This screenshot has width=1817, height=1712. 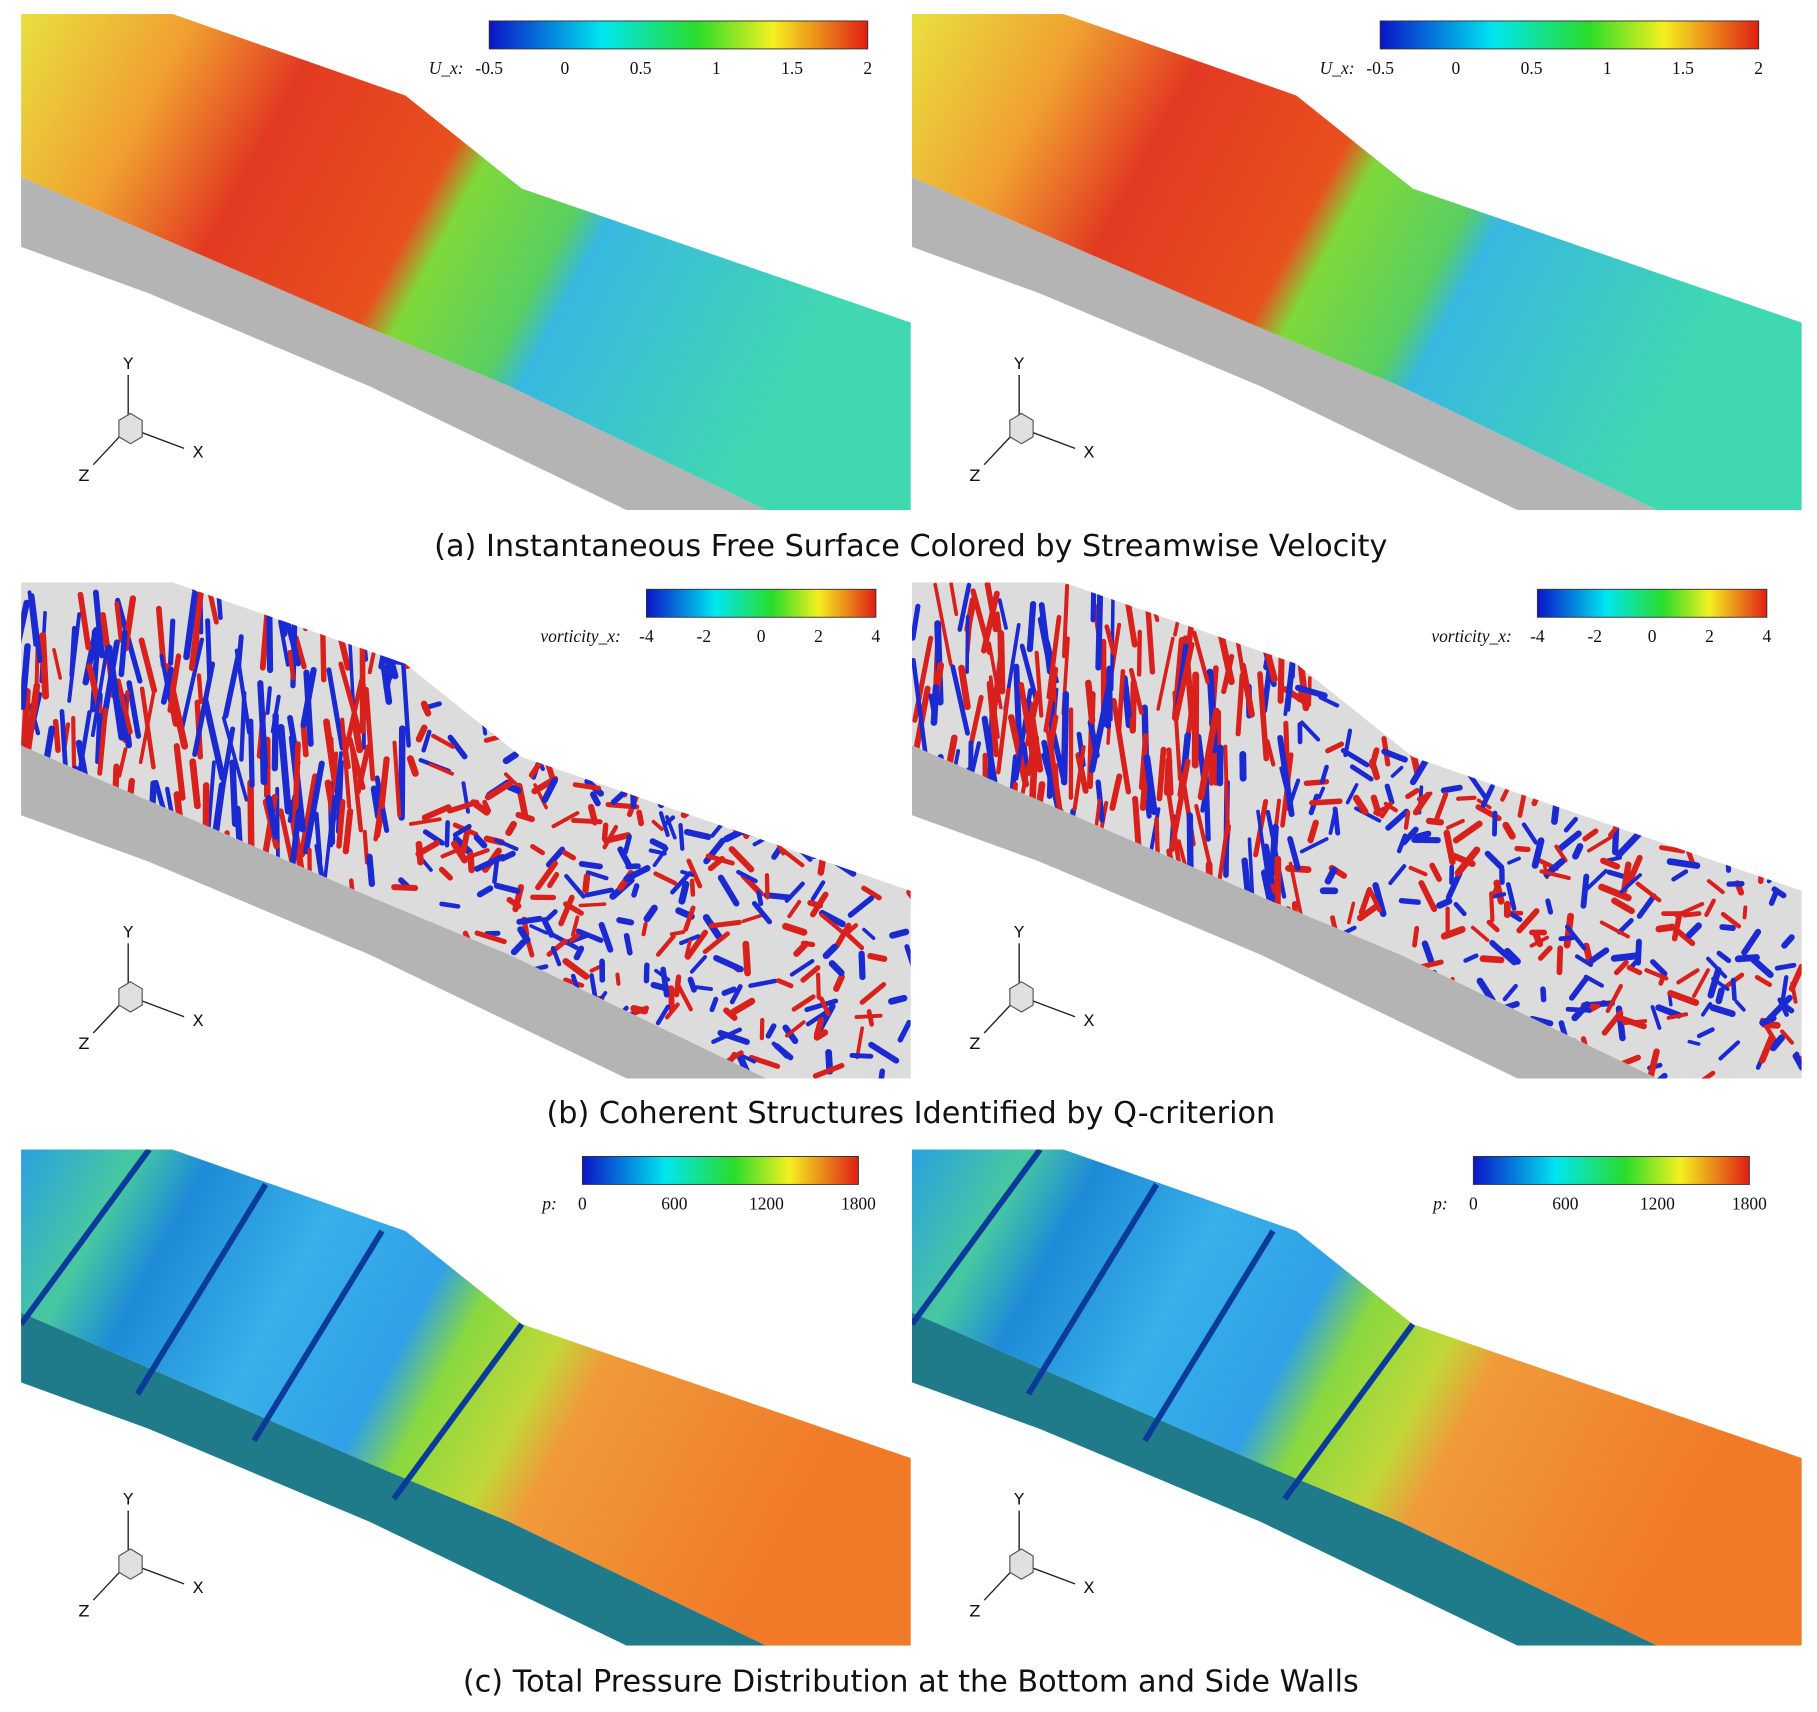 I want to click on colorbar-tick-label: 0, so click(x=761, y=636).